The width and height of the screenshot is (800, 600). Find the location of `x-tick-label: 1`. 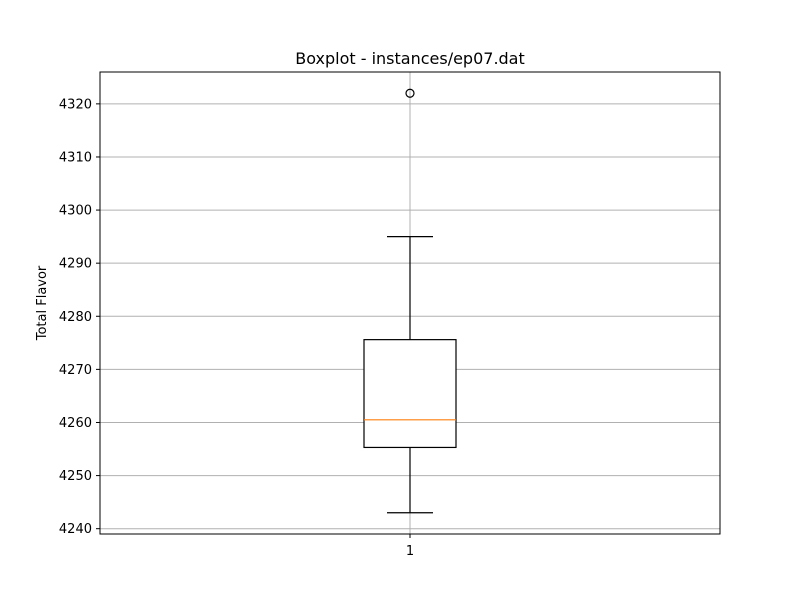

x-tick-label: 1 is located at coordinates (410, 551).